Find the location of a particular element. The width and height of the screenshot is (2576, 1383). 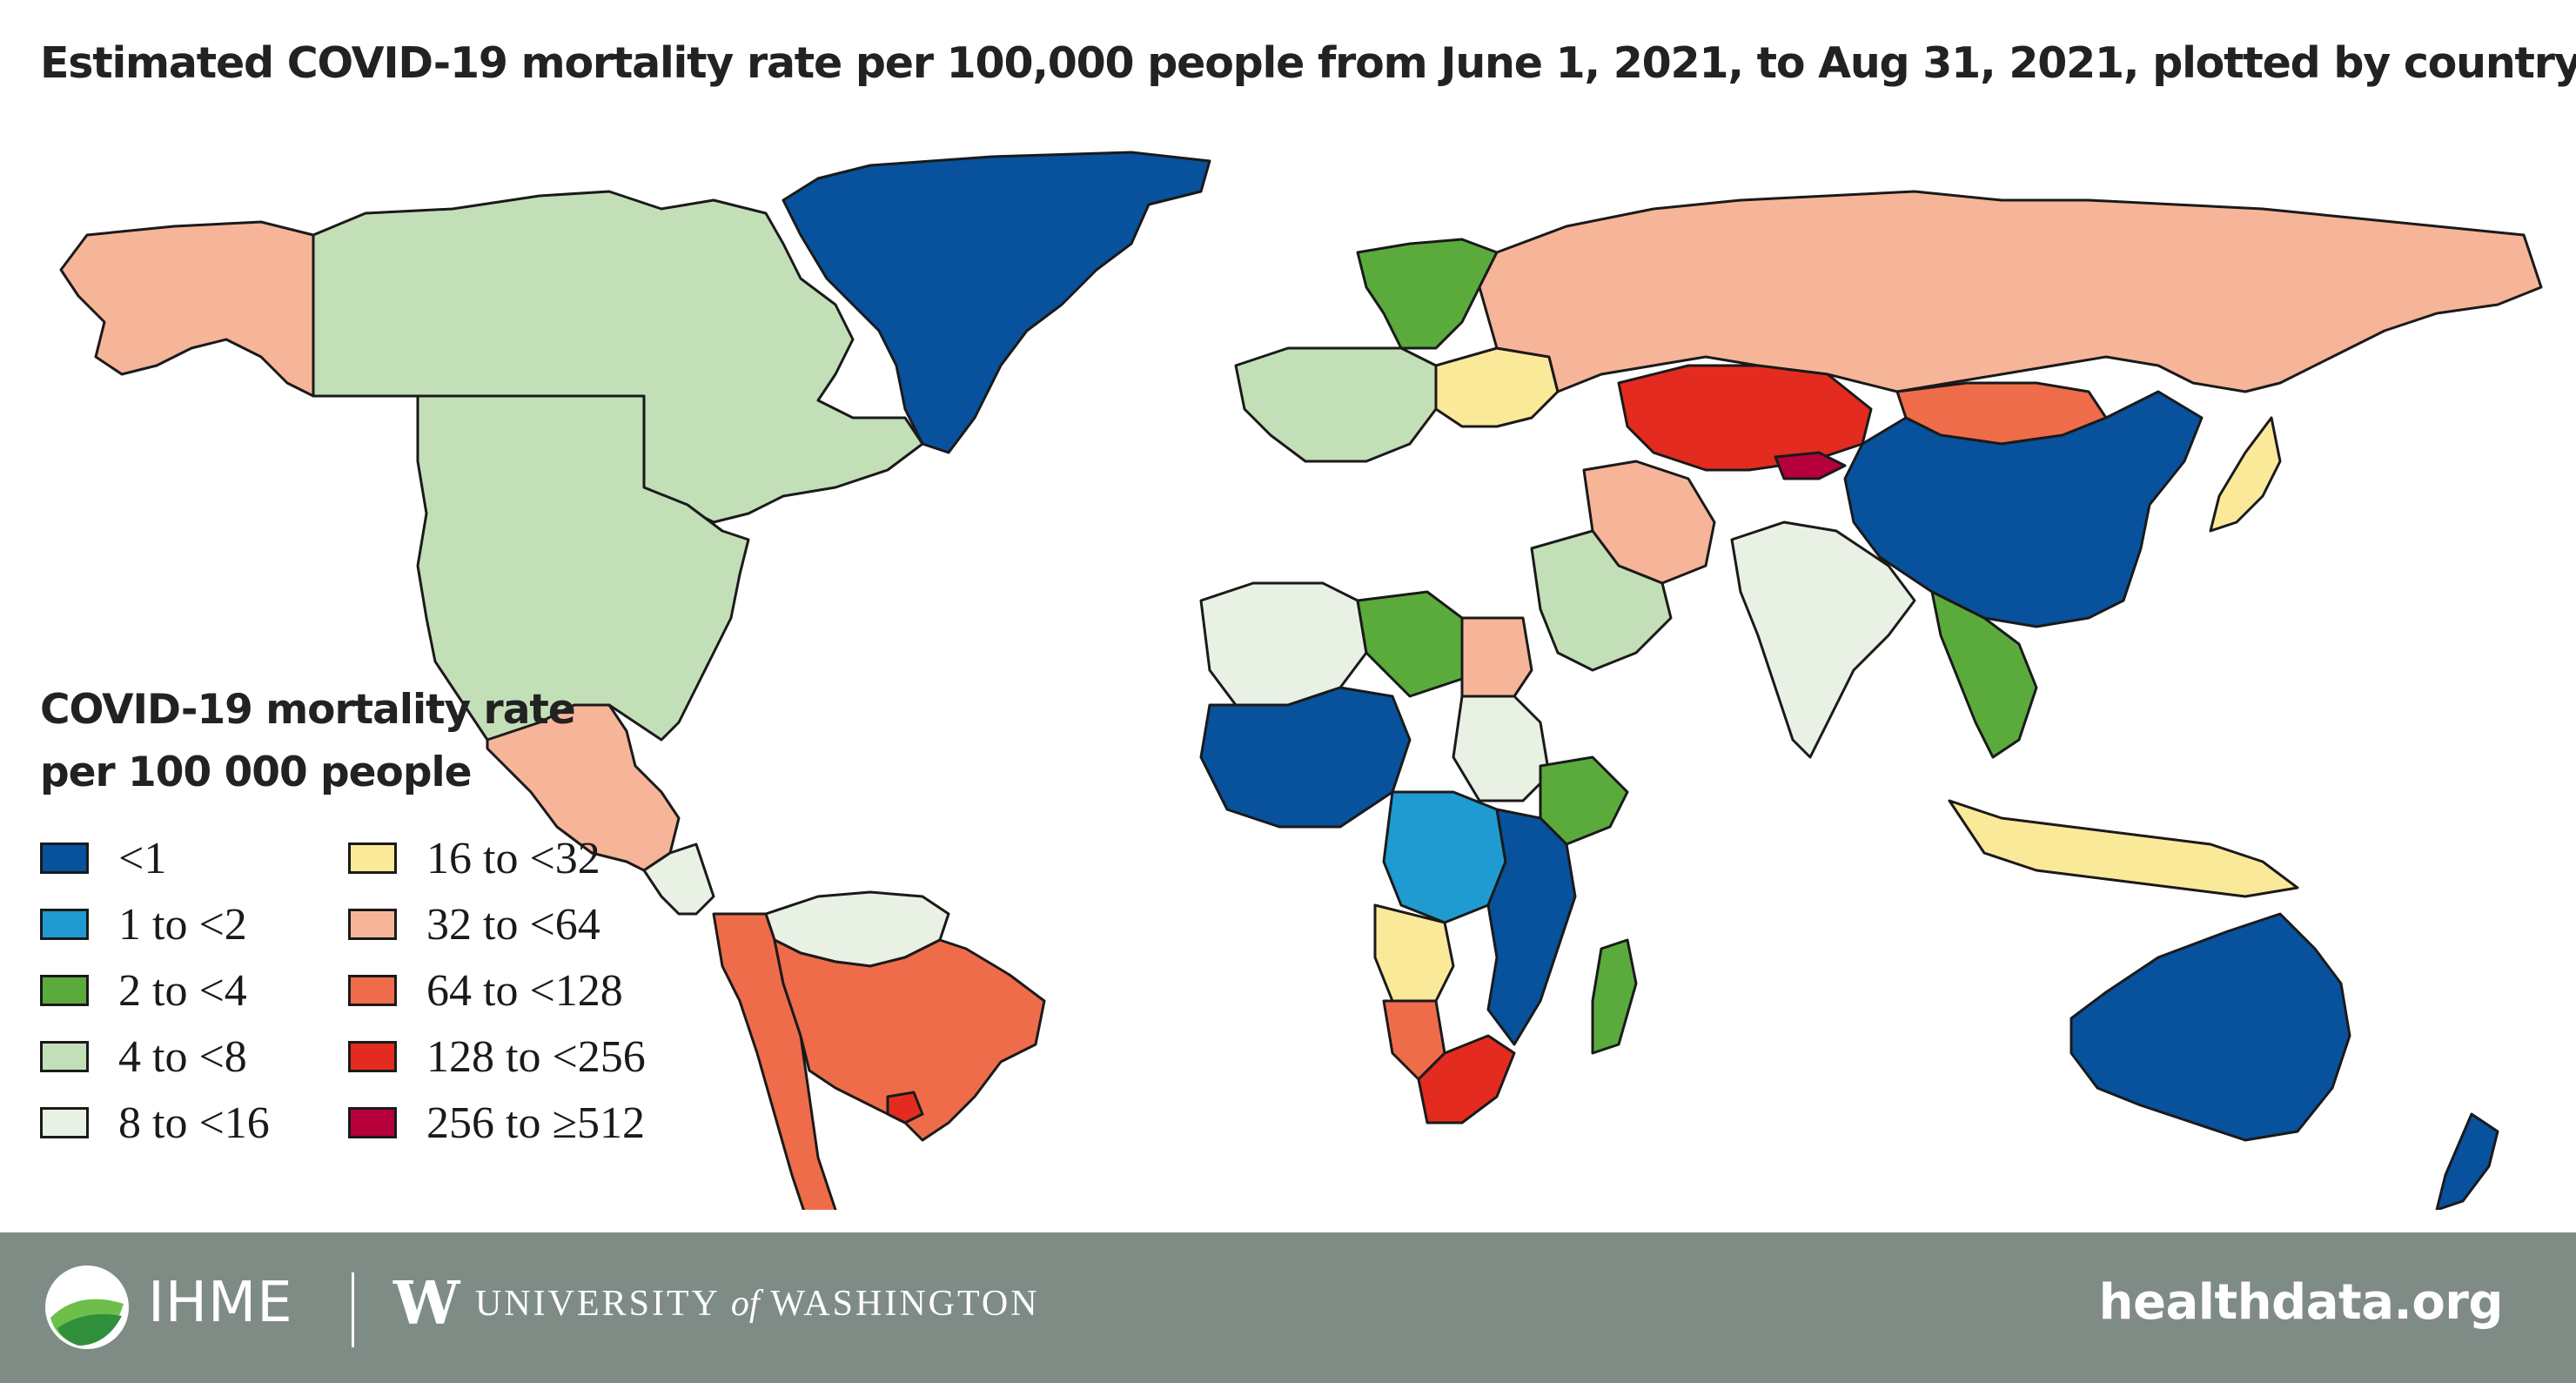

legend-item: 8 to <16 is located at coordinates (194, 1123).